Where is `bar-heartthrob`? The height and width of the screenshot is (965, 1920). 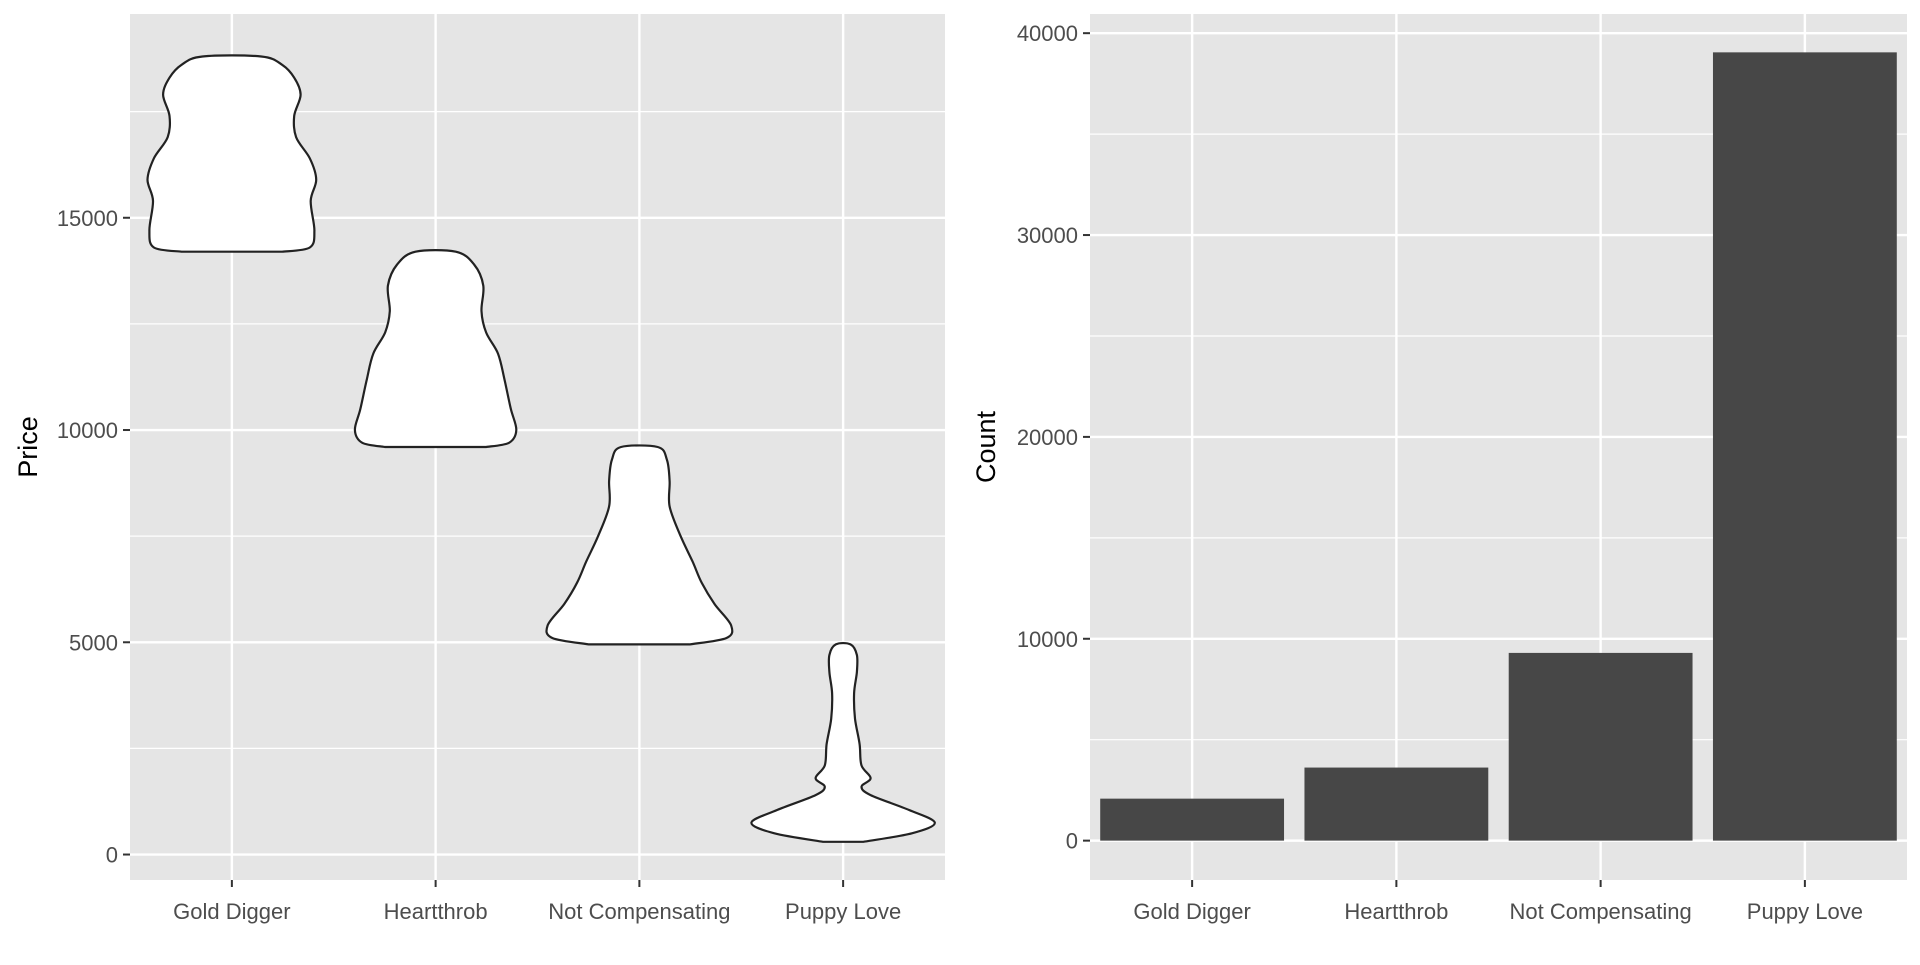
bar-heartthrob is located at coordinates (1396, 804).